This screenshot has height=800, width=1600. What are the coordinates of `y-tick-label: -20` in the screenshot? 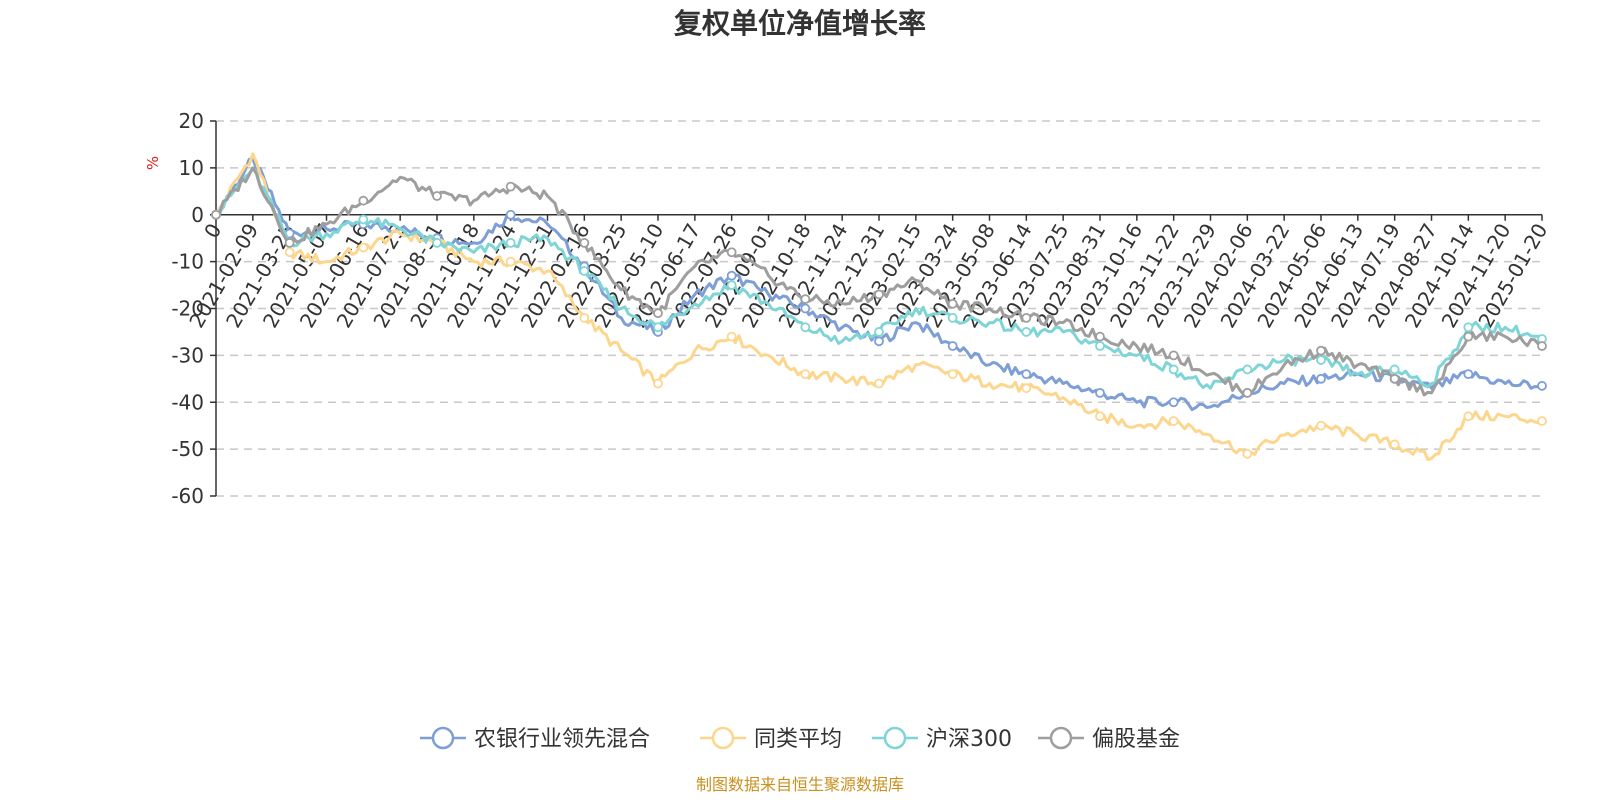 It's located at (187, 309).